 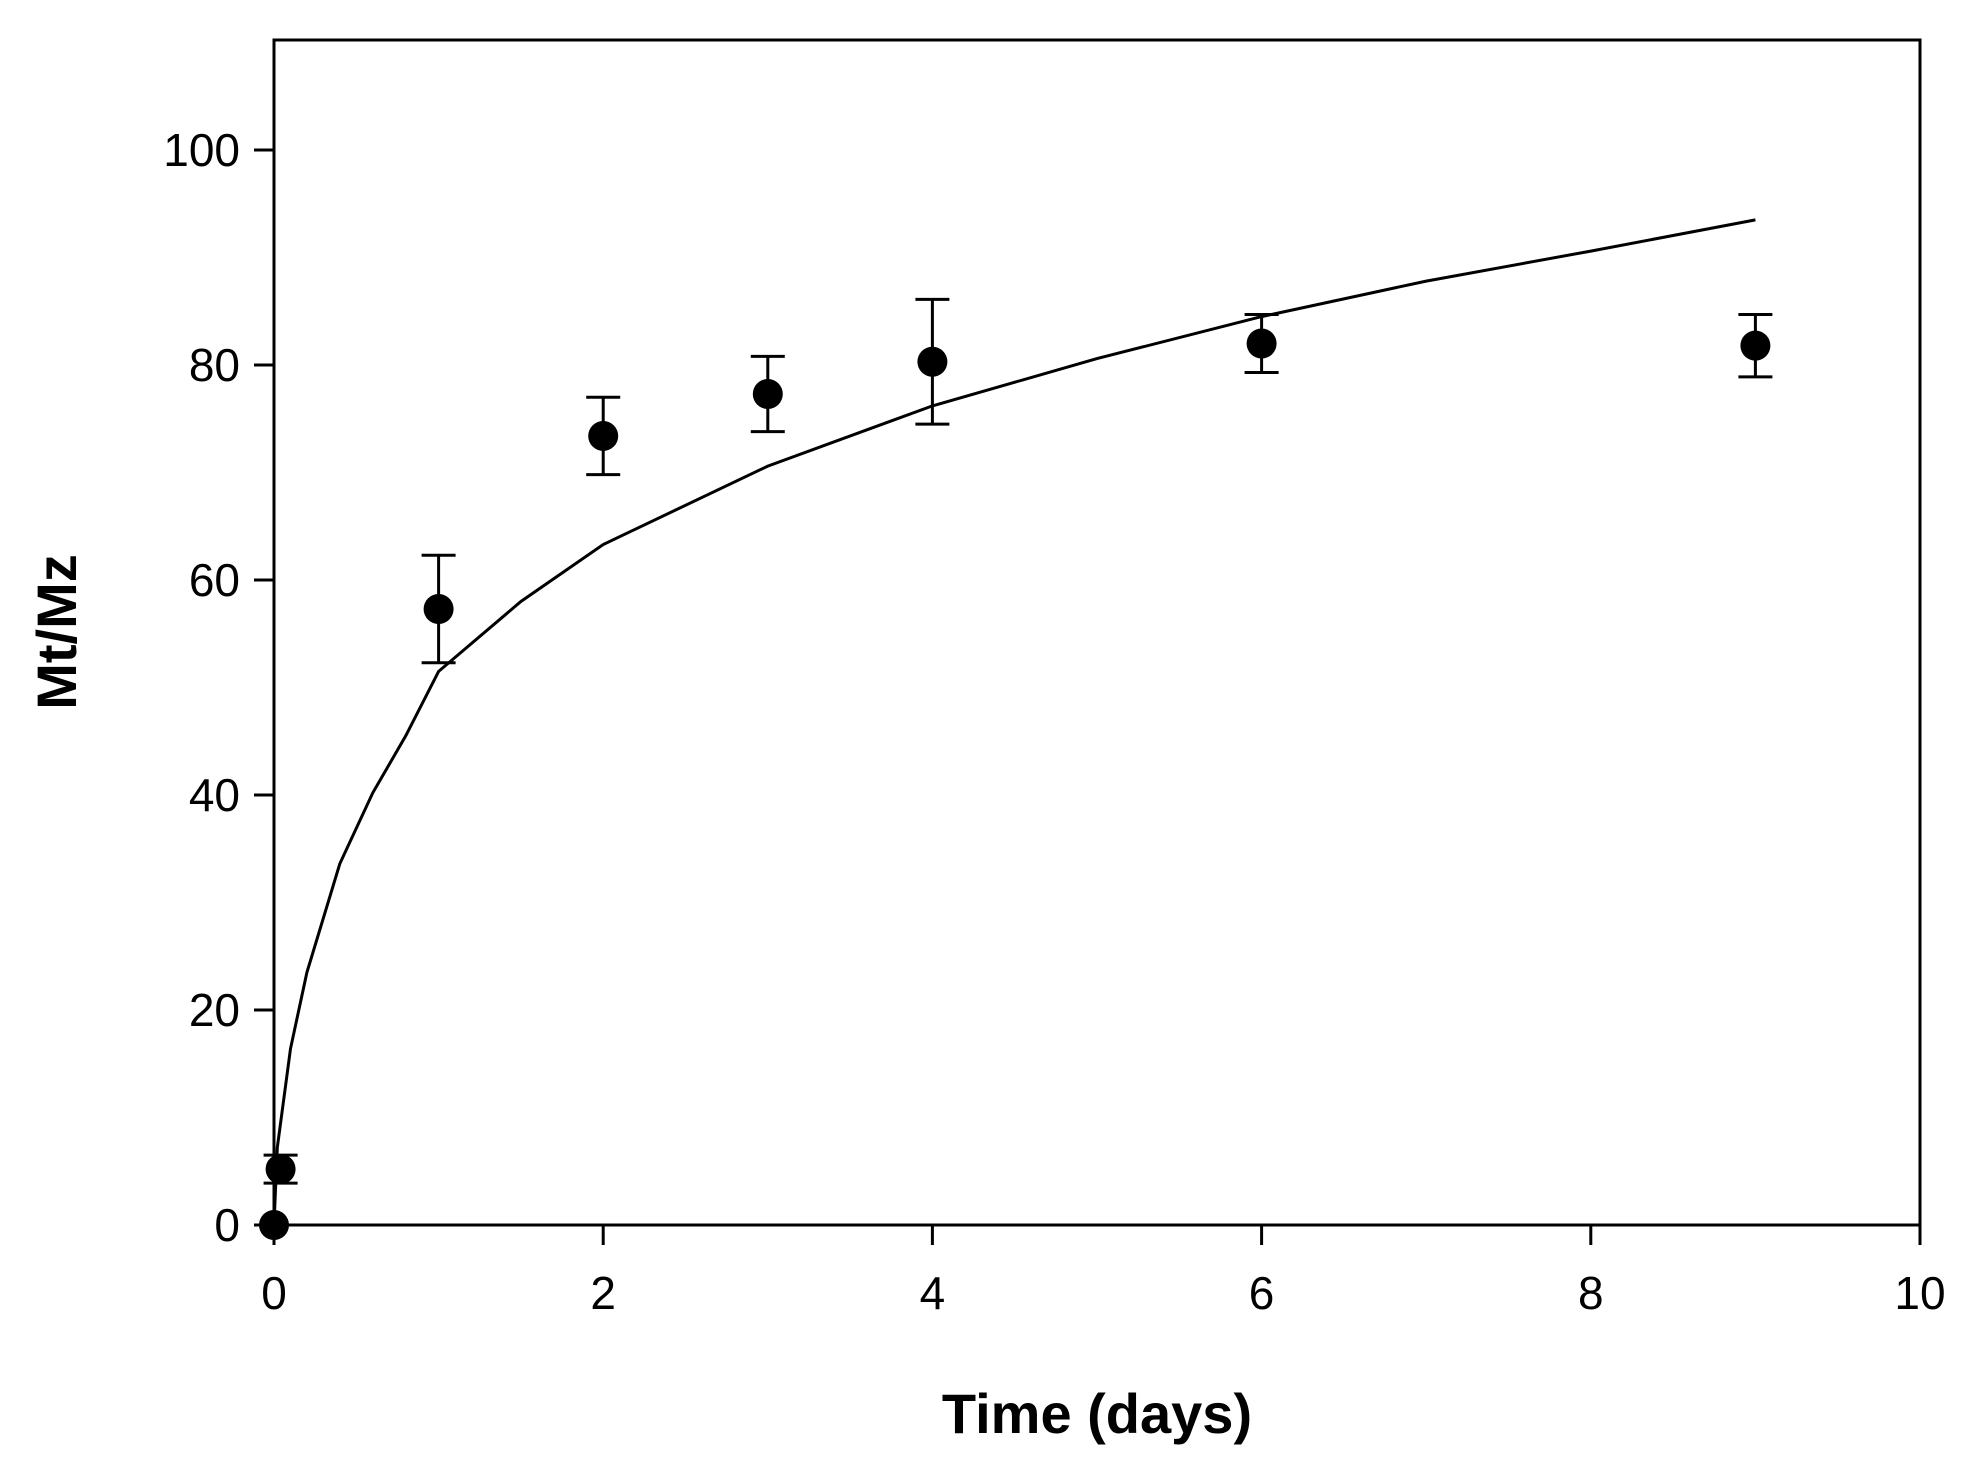 What do you see at coordinates (1262, 1293) in the screenshot?
I see `x-tick-label-6: 6` at bounding box center [1262, 1293].